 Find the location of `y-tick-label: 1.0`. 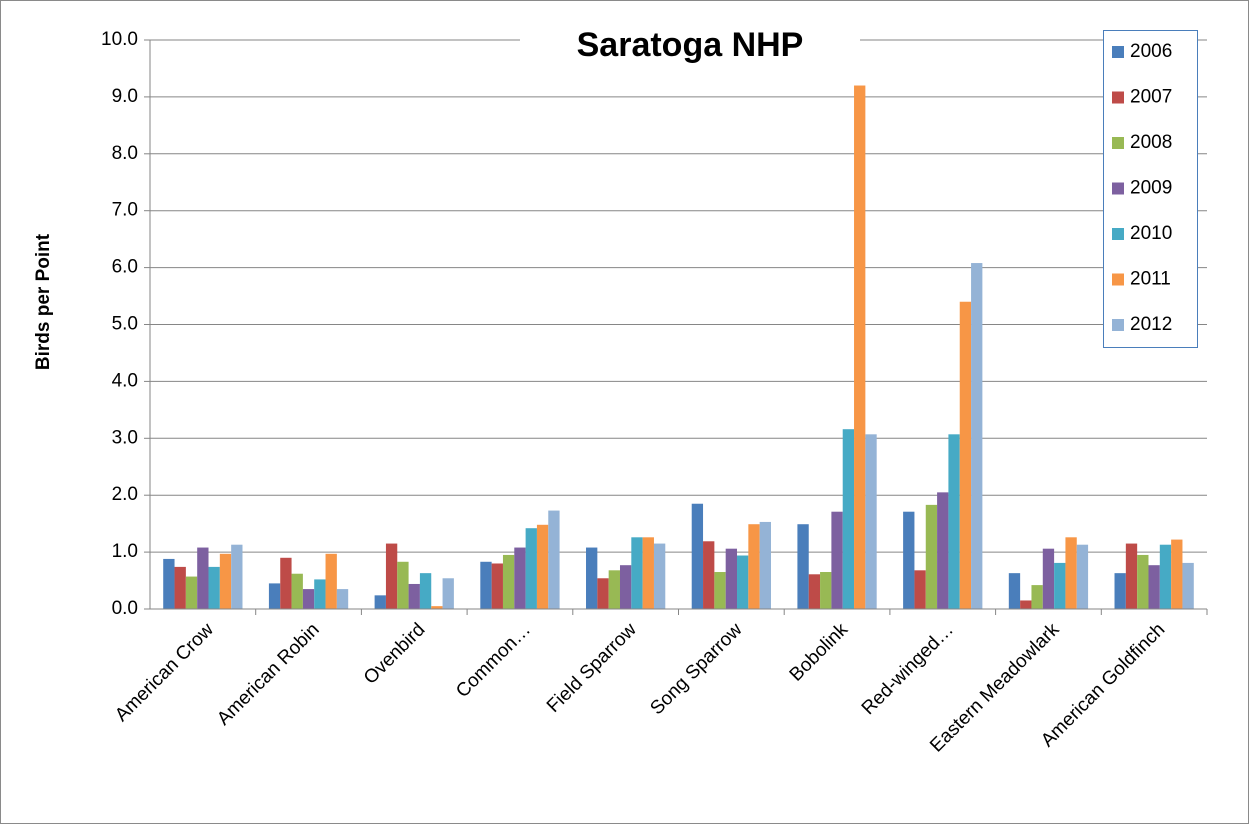

y-tick-label: 1.0 is located at coordinates (125, 551).